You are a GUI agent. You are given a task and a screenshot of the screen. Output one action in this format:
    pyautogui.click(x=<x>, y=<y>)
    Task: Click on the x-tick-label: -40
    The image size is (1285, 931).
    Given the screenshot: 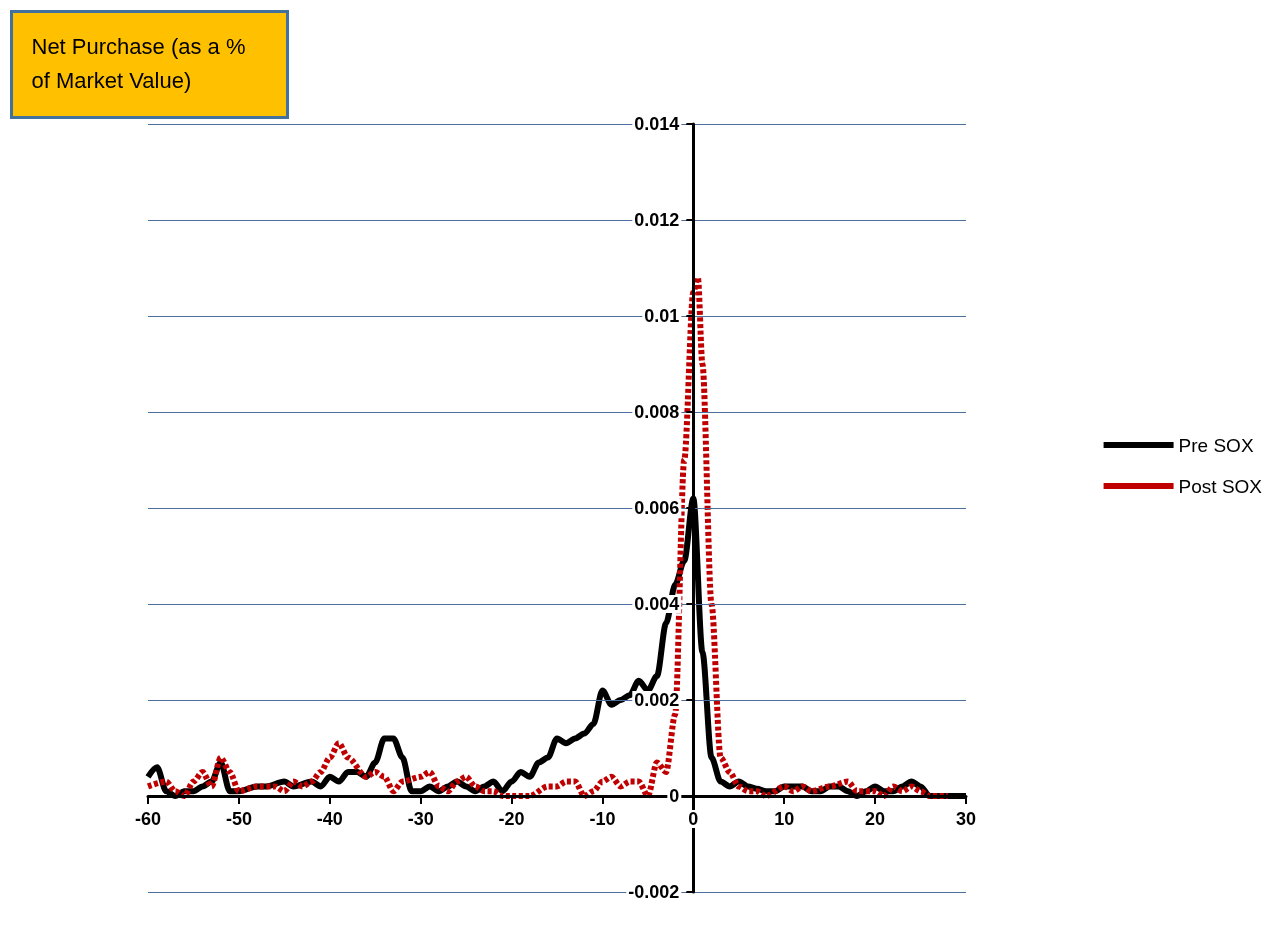 What is the action you would take?
    pyautogui.click(x=329, y=819)
    